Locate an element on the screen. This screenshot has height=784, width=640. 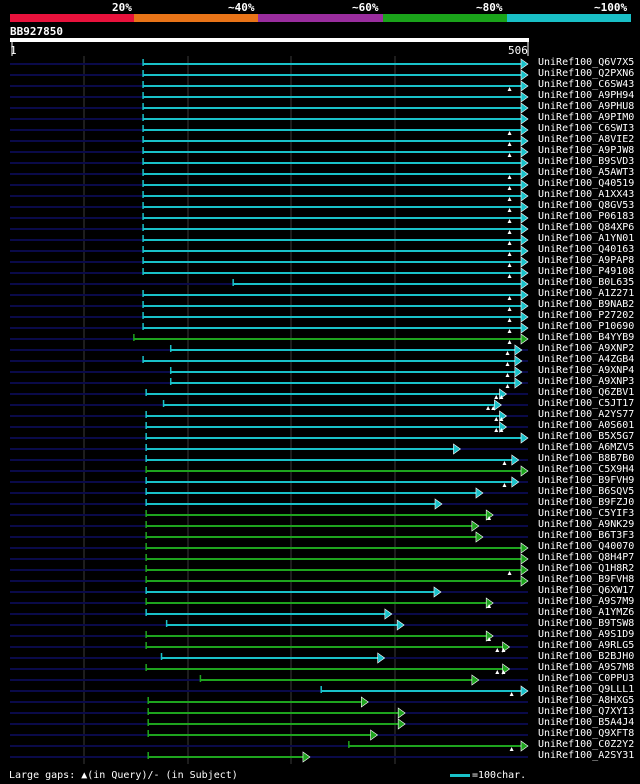
hit-label: UniRef100_B9FVH8 is located at coordinates (586, 579).